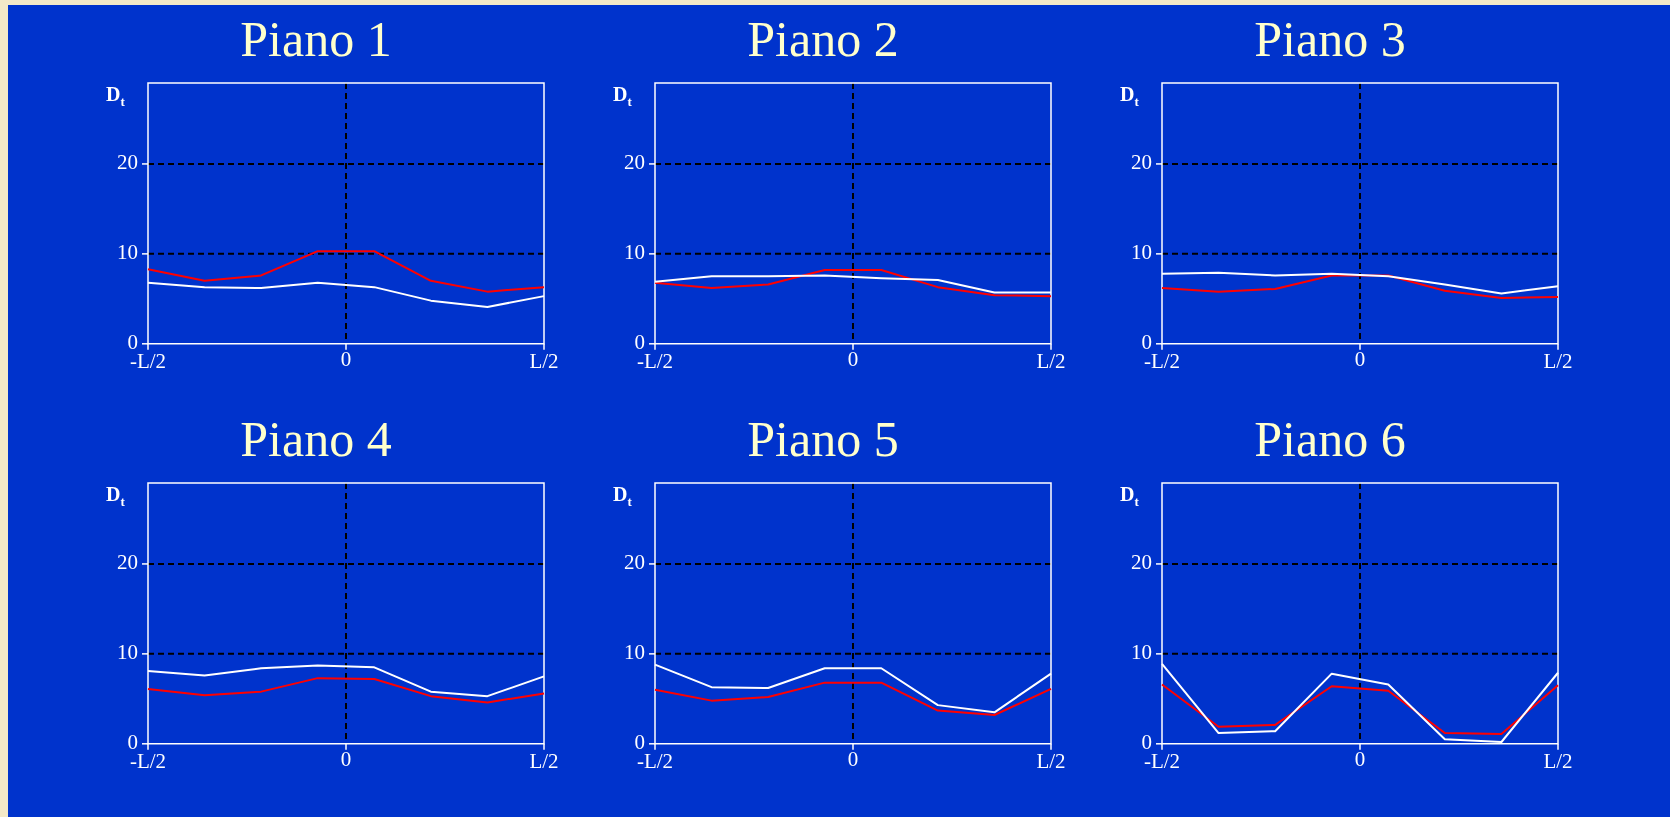 Image resolution: width=1670 pixels, height=817 pixels. What do you see at coordinates (1330, 39) in the screenshot?
I see `chart-title: Piano 3` at bounding box center [1330, 39].